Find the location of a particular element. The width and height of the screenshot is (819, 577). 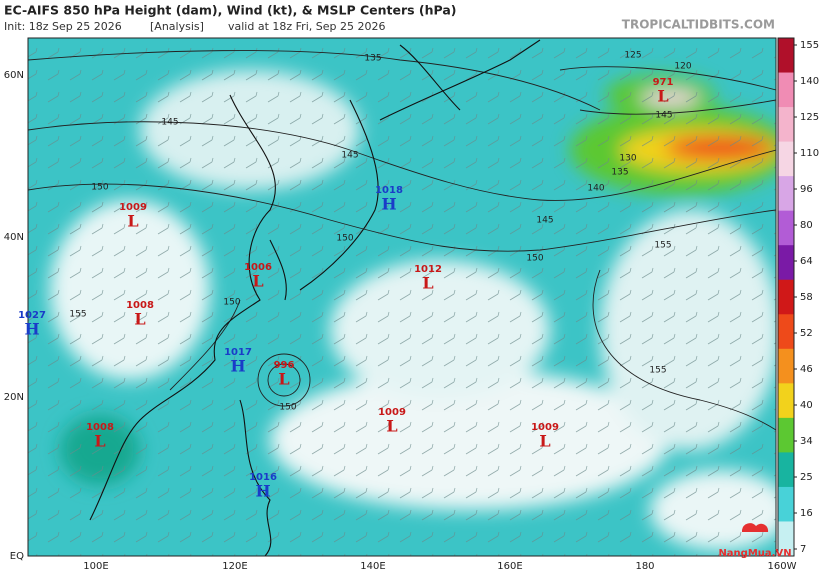

colorbar-label: 125 is located at coordinates (809, 117).